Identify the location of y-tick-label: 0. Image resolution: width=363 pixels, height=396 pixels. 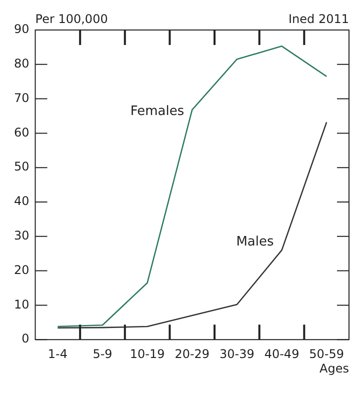
(26, 339).